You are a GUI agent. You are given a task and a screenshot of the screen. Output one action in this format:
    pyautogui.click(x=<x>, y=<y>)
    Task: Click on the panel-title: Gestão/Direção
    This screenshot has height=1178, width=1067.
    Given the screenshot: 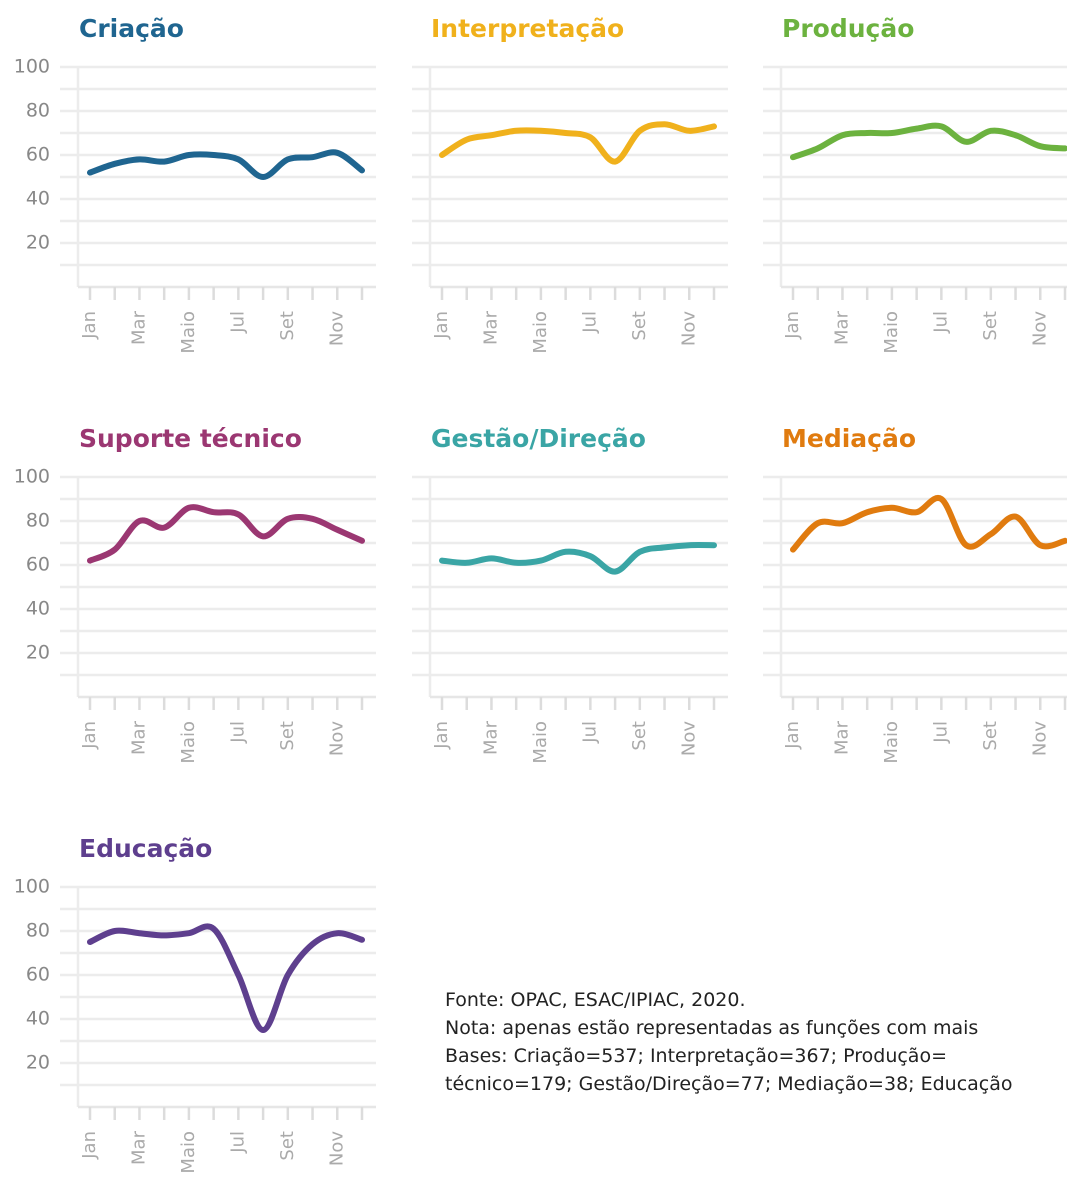 What is the action you would take?
    pyautogui.click(x=538, y=438)
    